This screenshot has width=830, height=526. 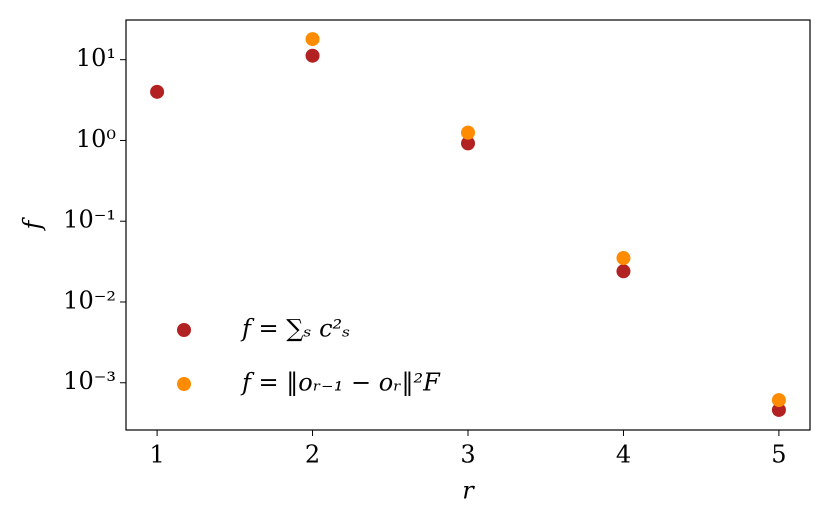 I want to click on y-tick-label: 10⁻³, so click(x=89, y=381).